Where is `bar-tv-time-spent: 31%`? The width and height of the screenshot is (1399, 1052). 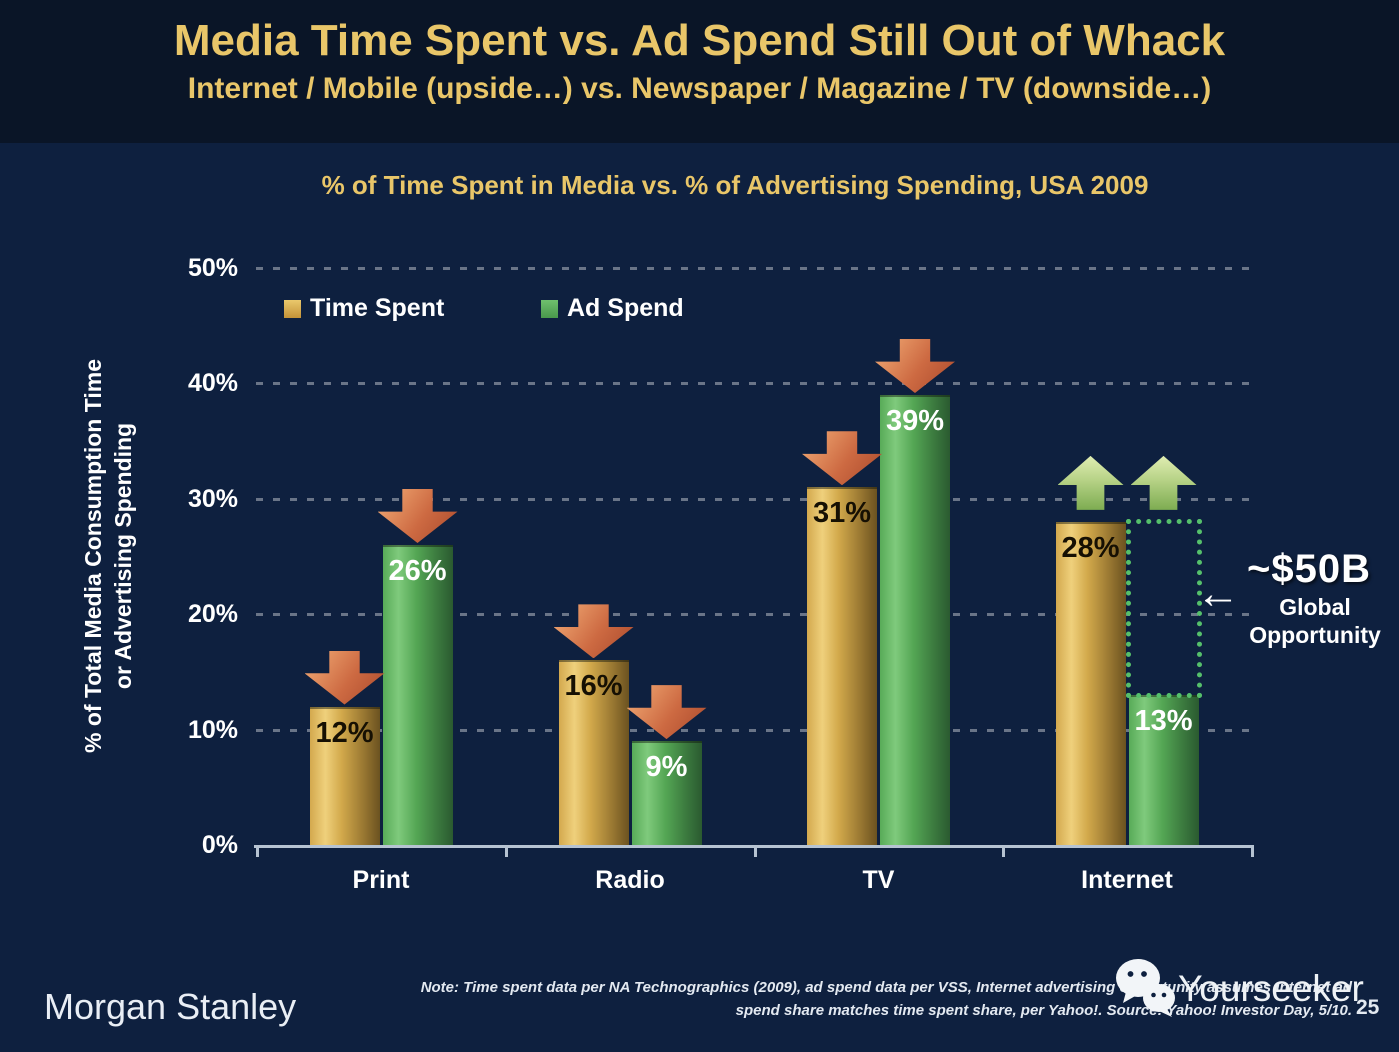 bar-tv-time-spent: 31% is located at coordinates (842, 666).